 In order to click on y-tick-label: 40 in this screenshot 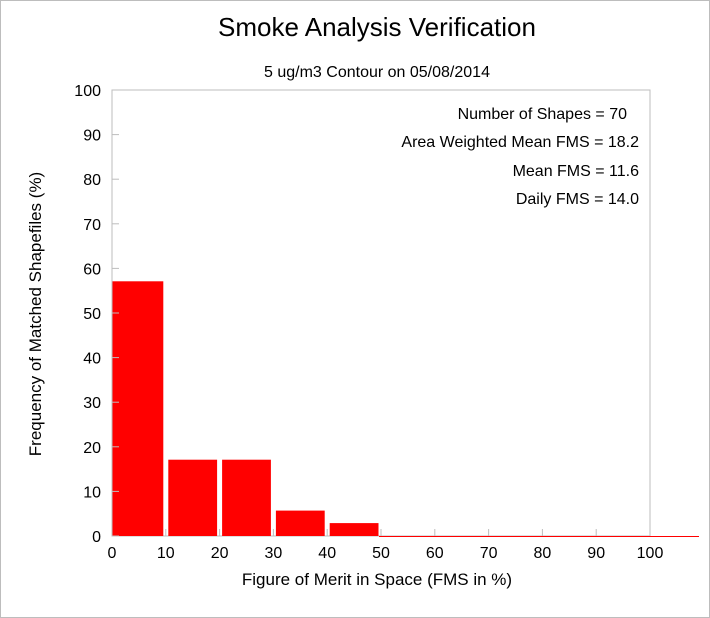, I will do `click(92, 359)`.